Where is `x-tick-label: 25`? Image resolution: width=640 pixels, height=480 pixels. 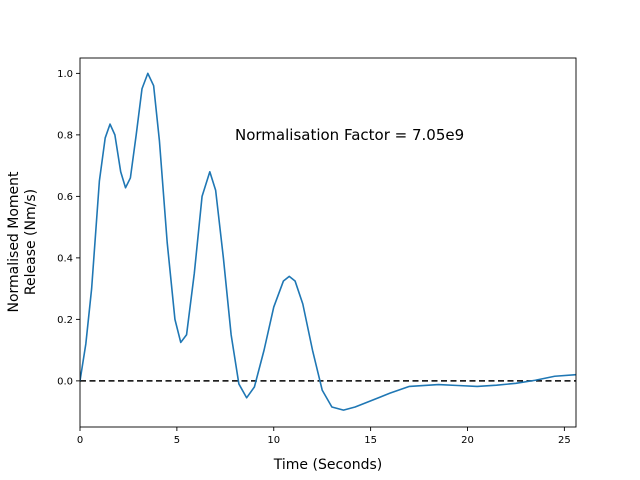 x-tick-label: 25 is located at coordinates (564, 440).